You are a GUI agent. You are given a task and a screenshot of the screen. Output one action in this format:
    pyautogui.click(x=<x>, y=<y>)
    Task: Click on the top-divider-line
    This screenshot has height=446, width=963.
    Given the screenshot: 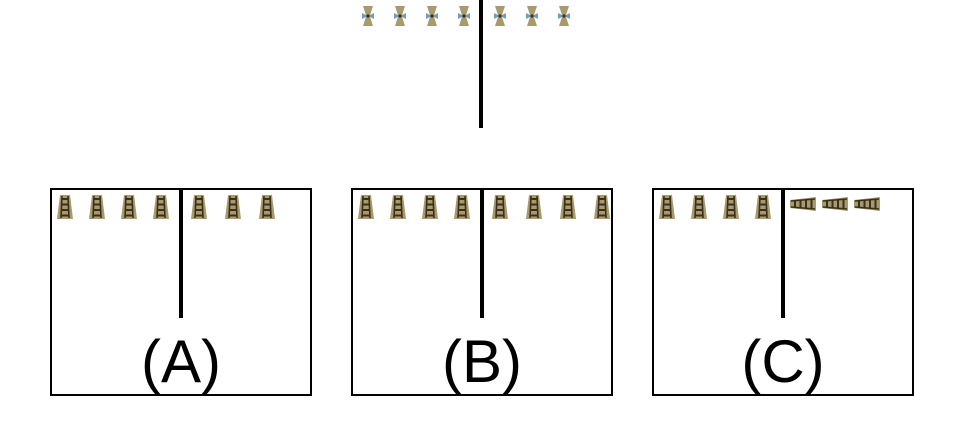 What is the action you would take?
    pyautogui.click(x=481, y=64)
    